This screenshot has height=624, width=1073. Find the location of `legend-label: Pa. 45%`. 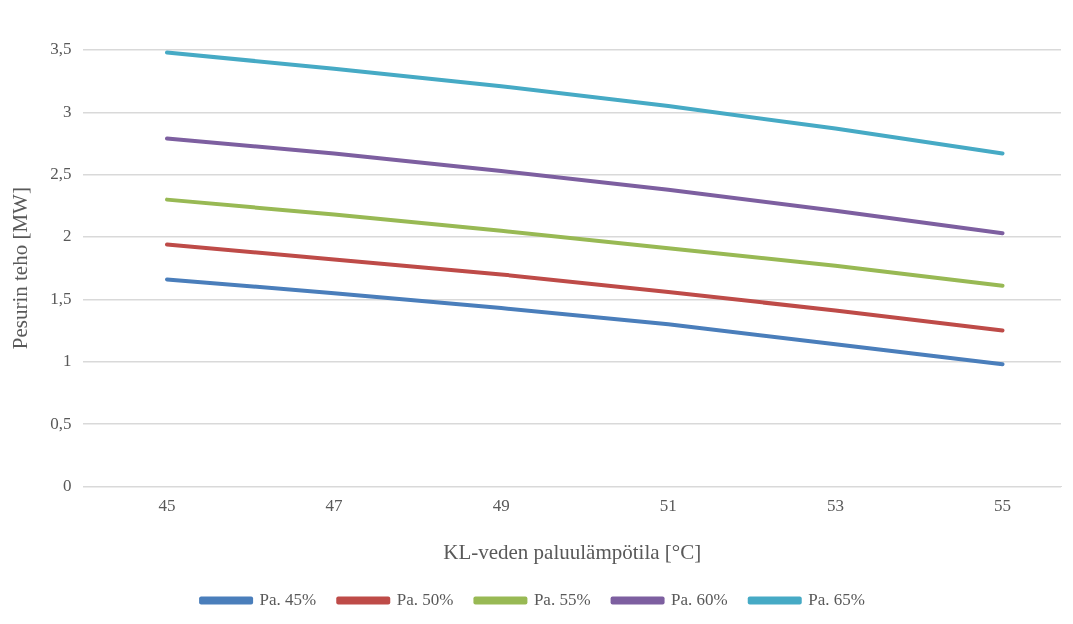

legend-label: Pa. 45% is located at coordinates (288, 599).